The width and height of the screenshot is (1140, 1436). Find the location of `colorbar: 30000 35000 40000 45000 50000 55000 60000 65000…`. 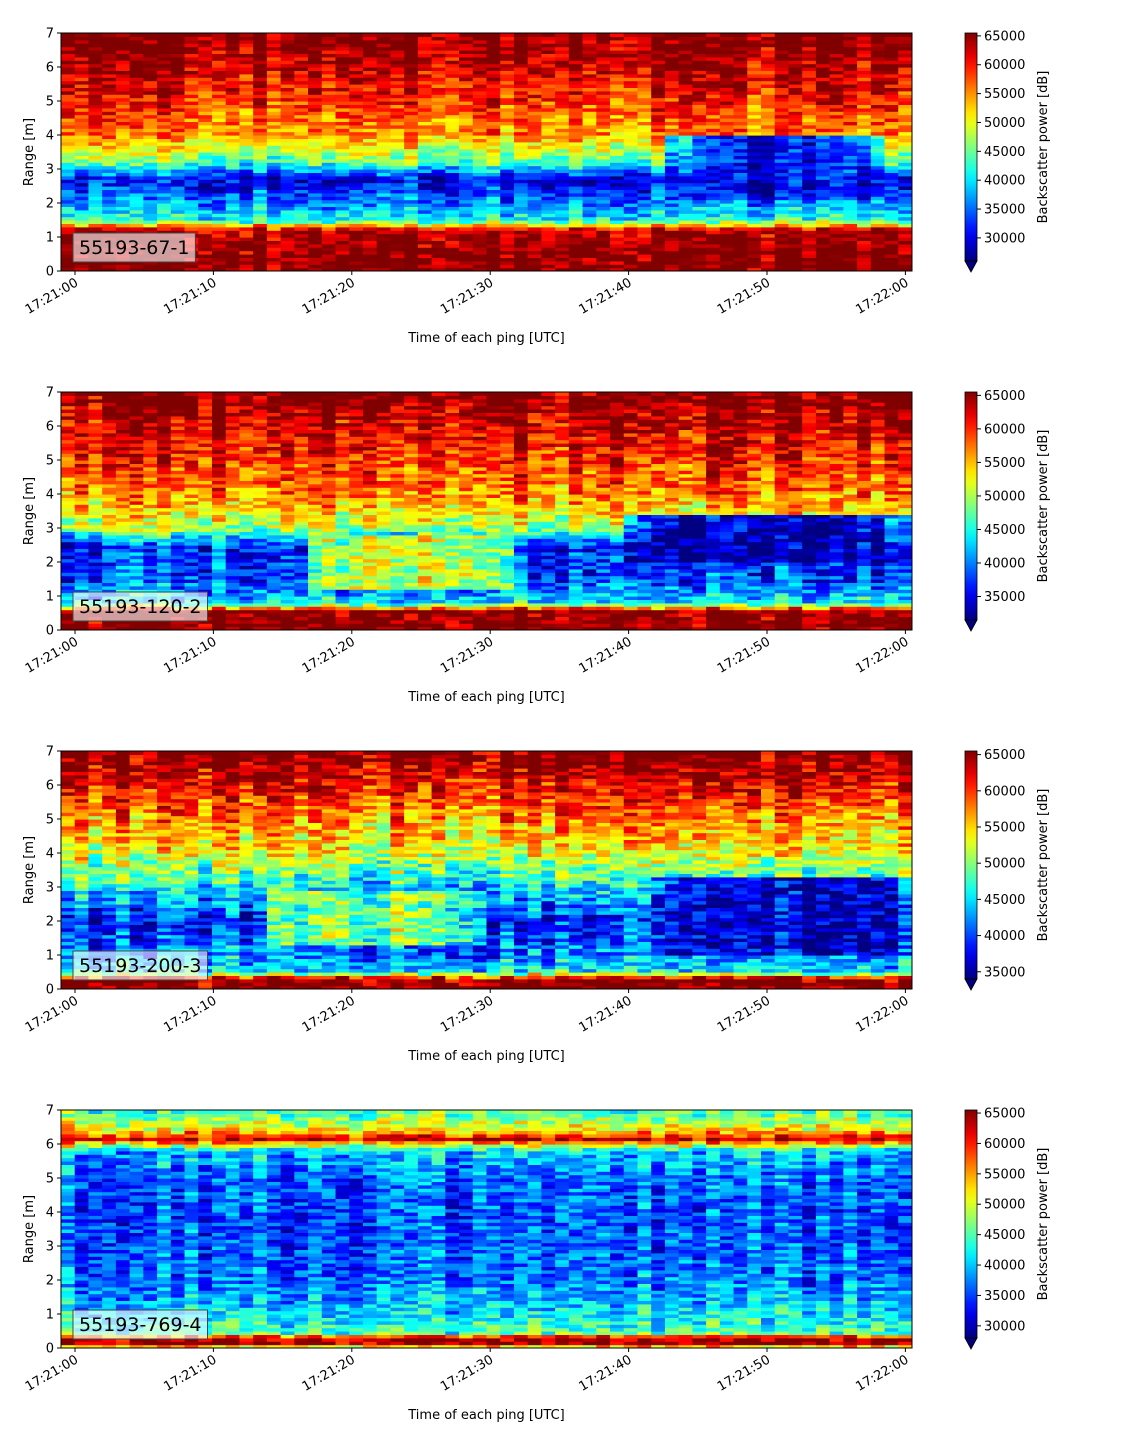

colorbar: 30000 35000 40000 45000 50000 55000 60000 65000… is located at coordinates (1007, 151).